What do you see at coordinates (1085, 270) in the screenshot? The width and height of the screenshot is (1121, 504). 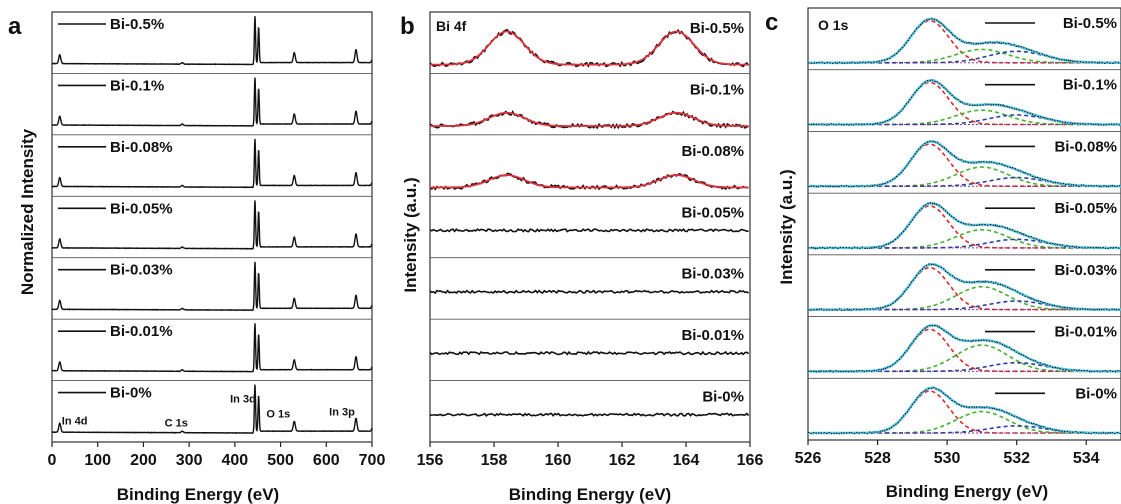 I see `panel-c-series-label: Bi-0.03%` at bounding box center [1085, 270].